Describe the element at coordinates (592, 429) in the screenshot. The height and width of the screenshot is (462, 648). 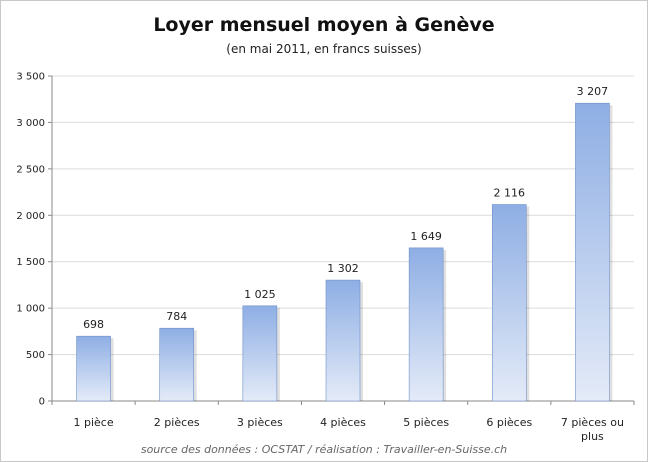
I see `x-tick-label: 7 pièces ou plus` at that location.